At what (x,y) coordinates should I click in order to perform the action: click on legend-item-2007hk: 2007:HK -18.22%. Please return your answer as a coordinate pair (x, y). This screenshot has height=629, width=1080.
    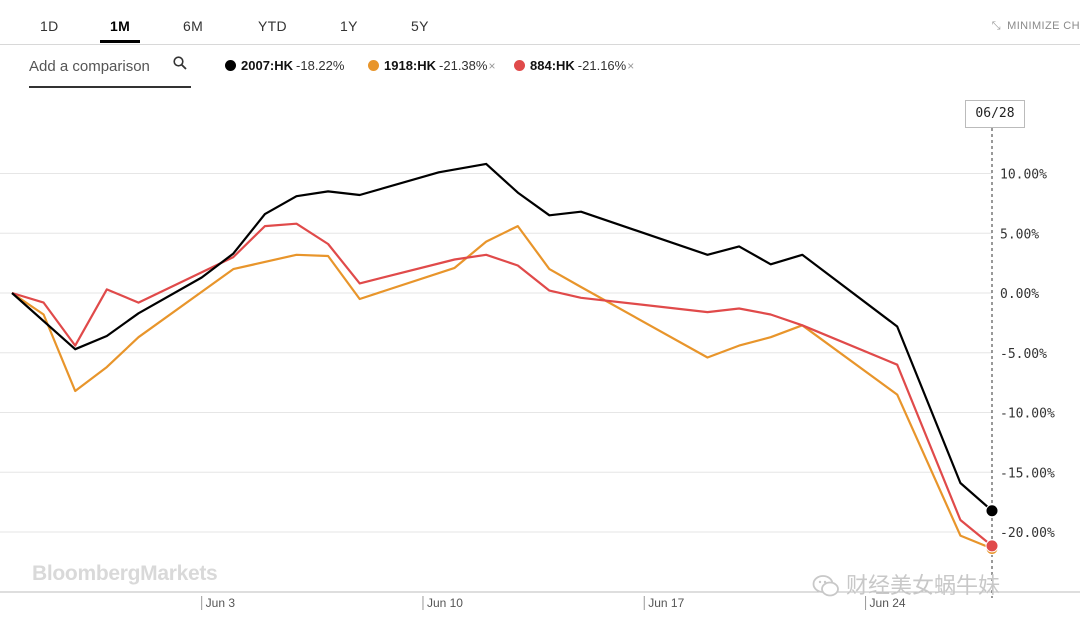
    Looking at the image, I should click on (284, 65).